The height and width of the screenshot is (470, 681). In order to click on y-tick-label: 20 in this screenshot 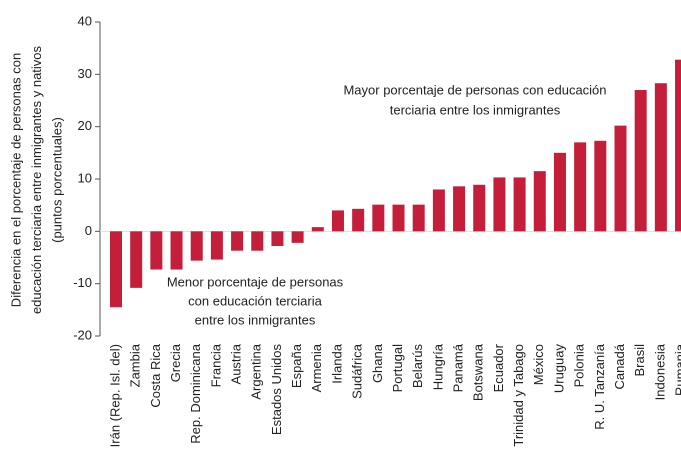, I will do `click(85, 125)`.